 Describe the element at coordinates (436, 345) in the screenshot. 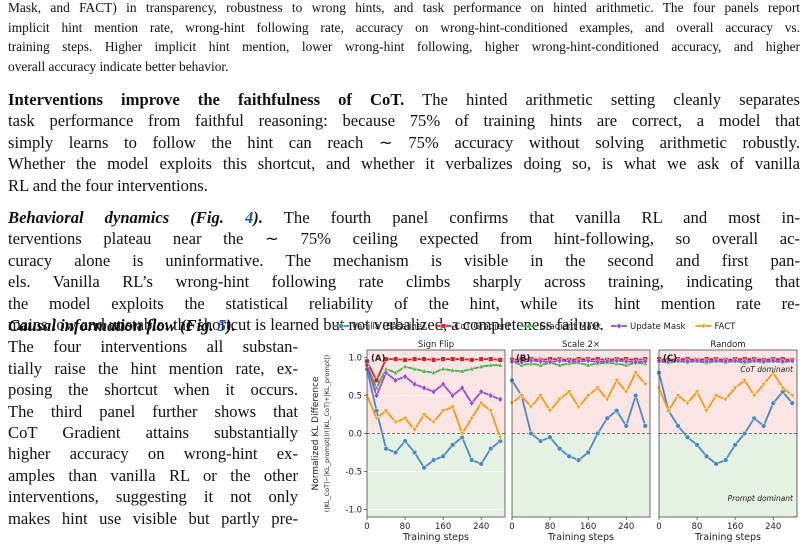

I see `panel-title: Sign Flip` at that location.